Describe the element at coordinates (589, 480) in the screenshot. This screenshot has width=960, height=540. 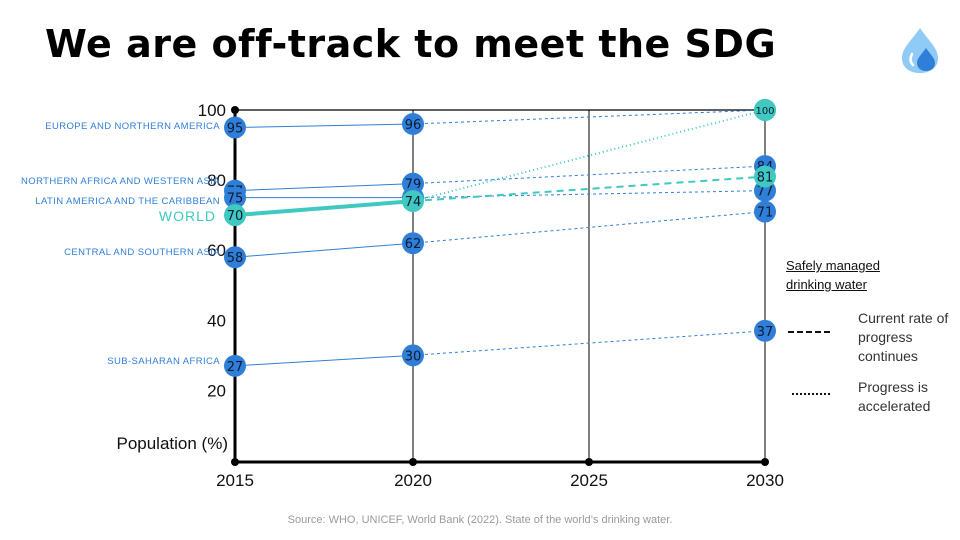
I see `x-tick-label-2025: 2025` at that location.